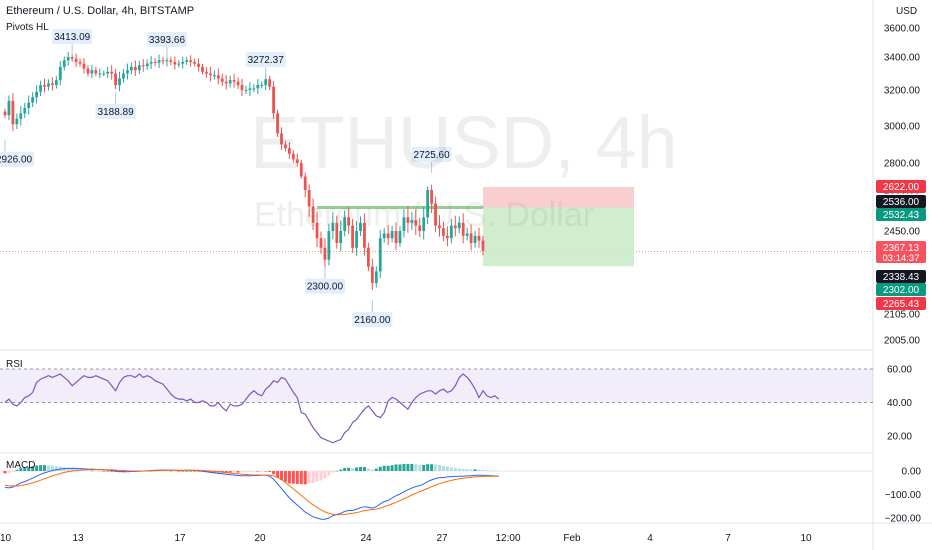  Describe the element at coordinates (27, 27) in the screenshot. I see `indicator-label: Pivots HL` at that location.